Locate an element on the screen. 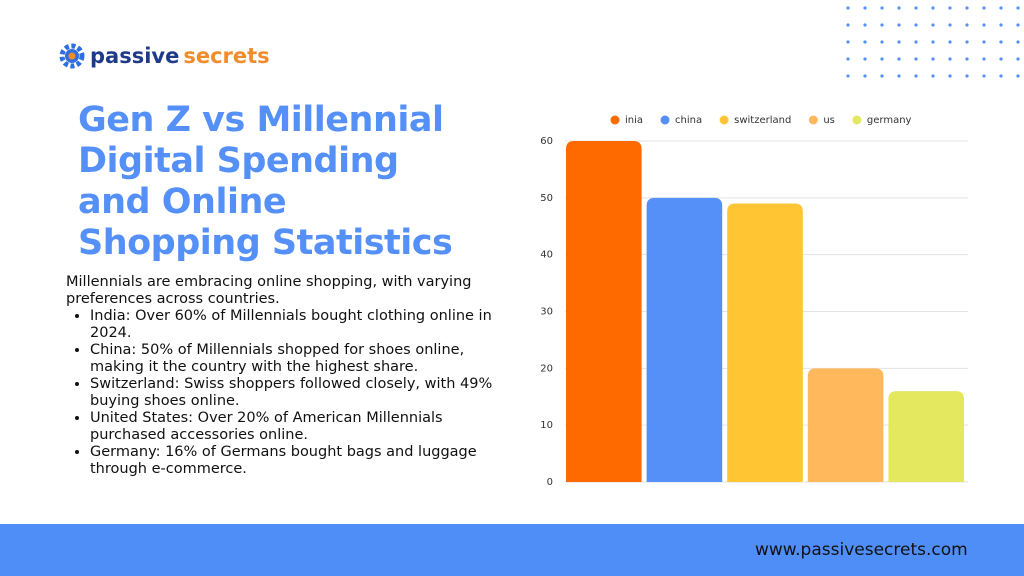  title-line: Gen Z vs Millennial is located at coordinates (261, 120).